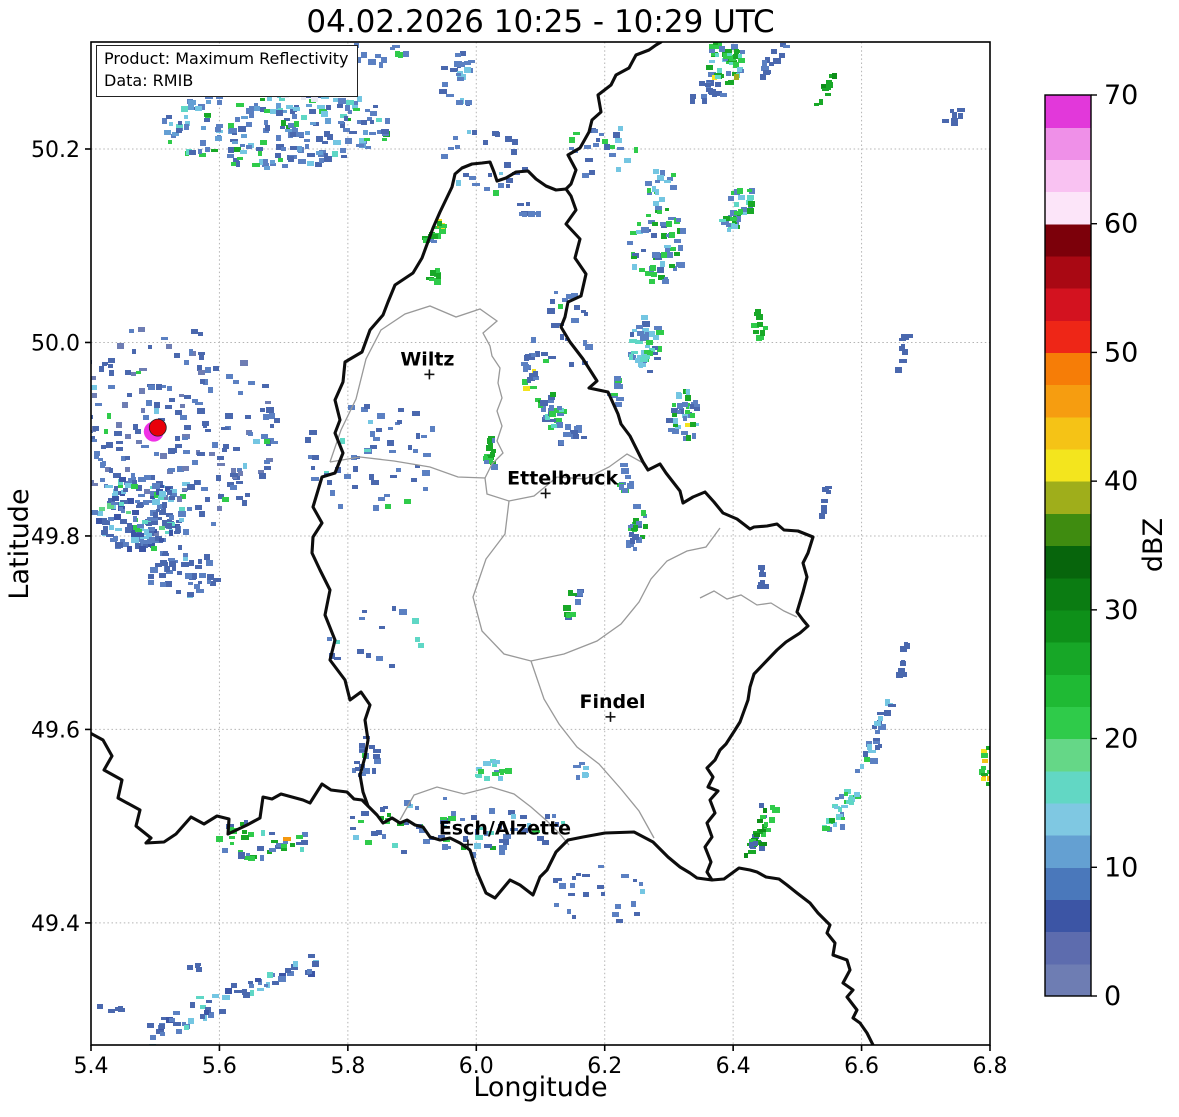 This screenshot has width=1179, height=1117. Describe the element at coordinates (55, 343) in the screenshot. I see `y-tick-label: 50.0` at that location.